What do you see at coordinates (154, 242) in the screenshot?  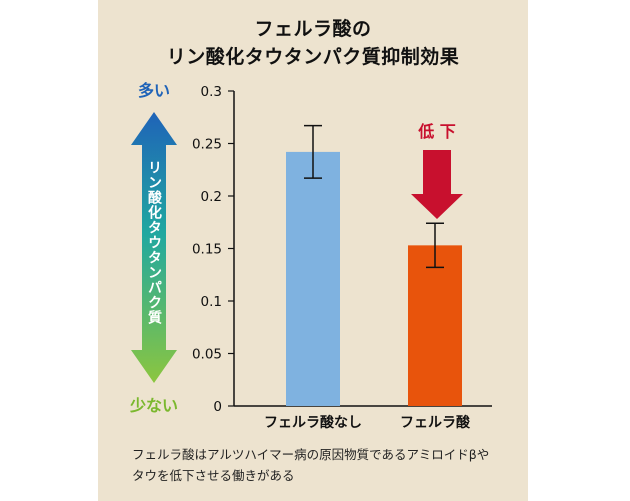 I see `scale-axis-text: リン酸化タウタンパク質` at bounding box center [154, 242].